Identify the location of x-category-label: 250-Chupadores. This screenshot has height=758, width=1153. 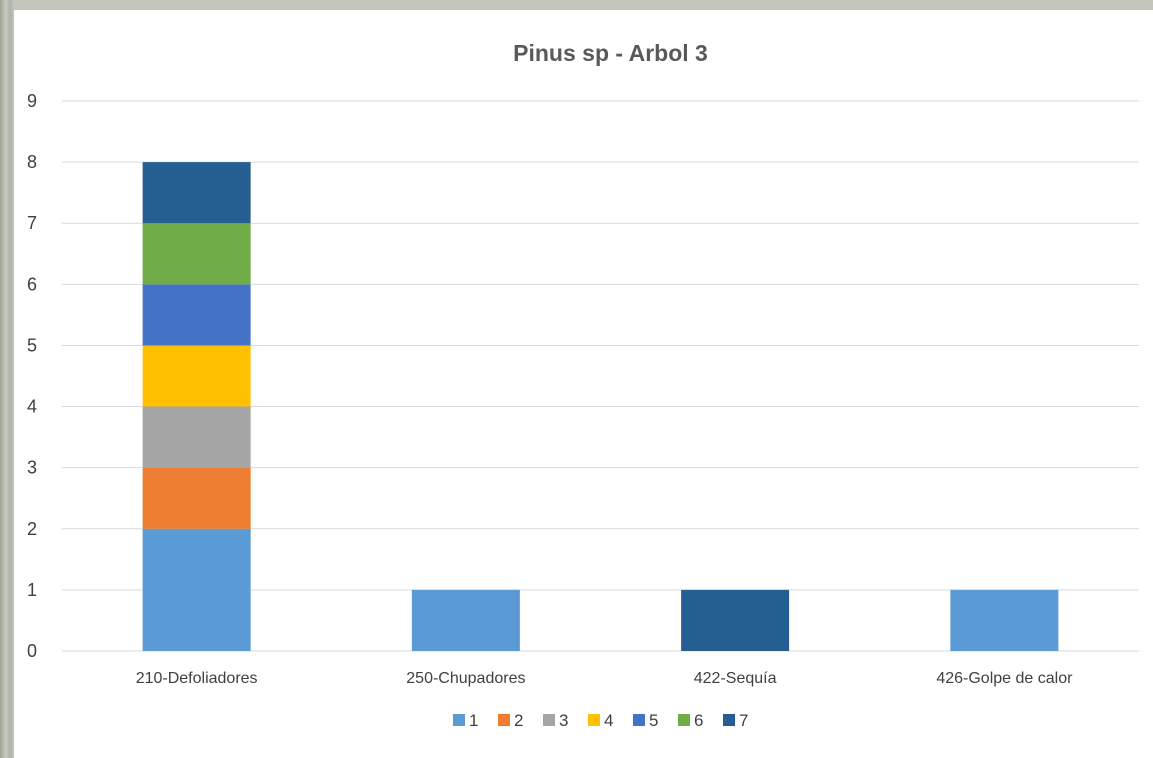
(465, 678).